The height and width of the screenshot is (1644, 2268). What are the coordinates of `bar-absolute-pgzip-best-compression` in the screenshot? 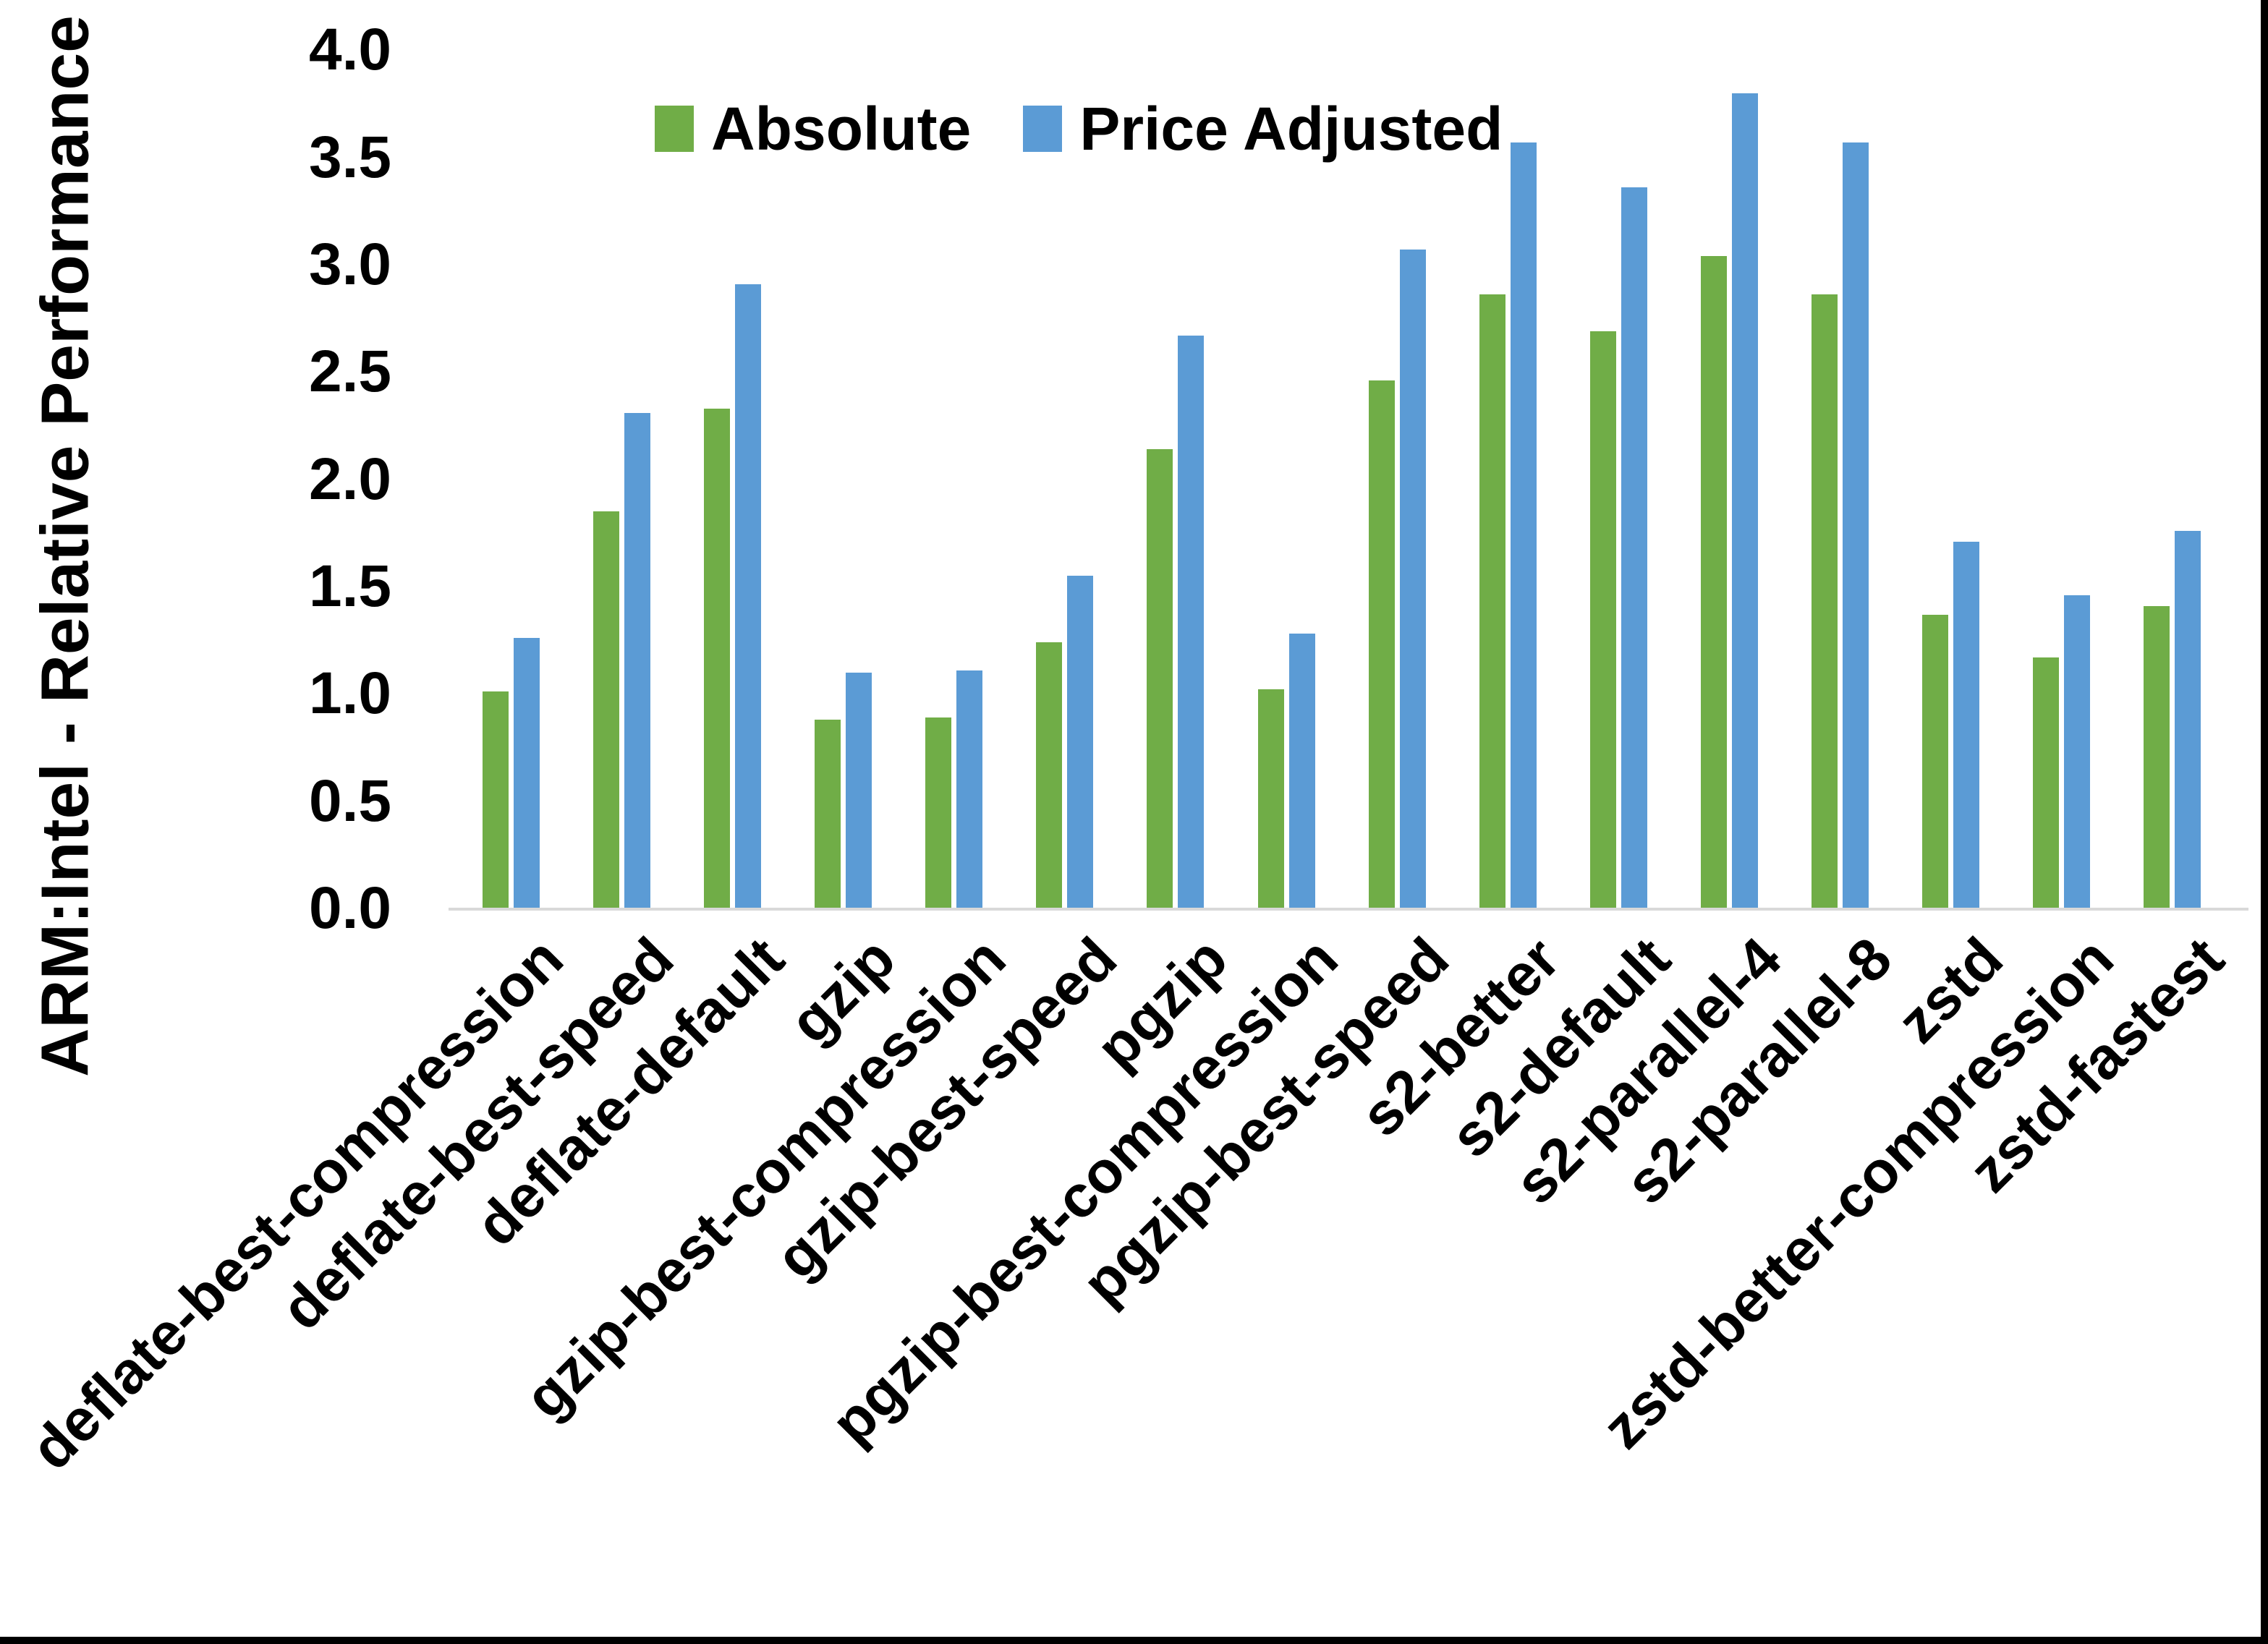 It's located at (1270, 798).